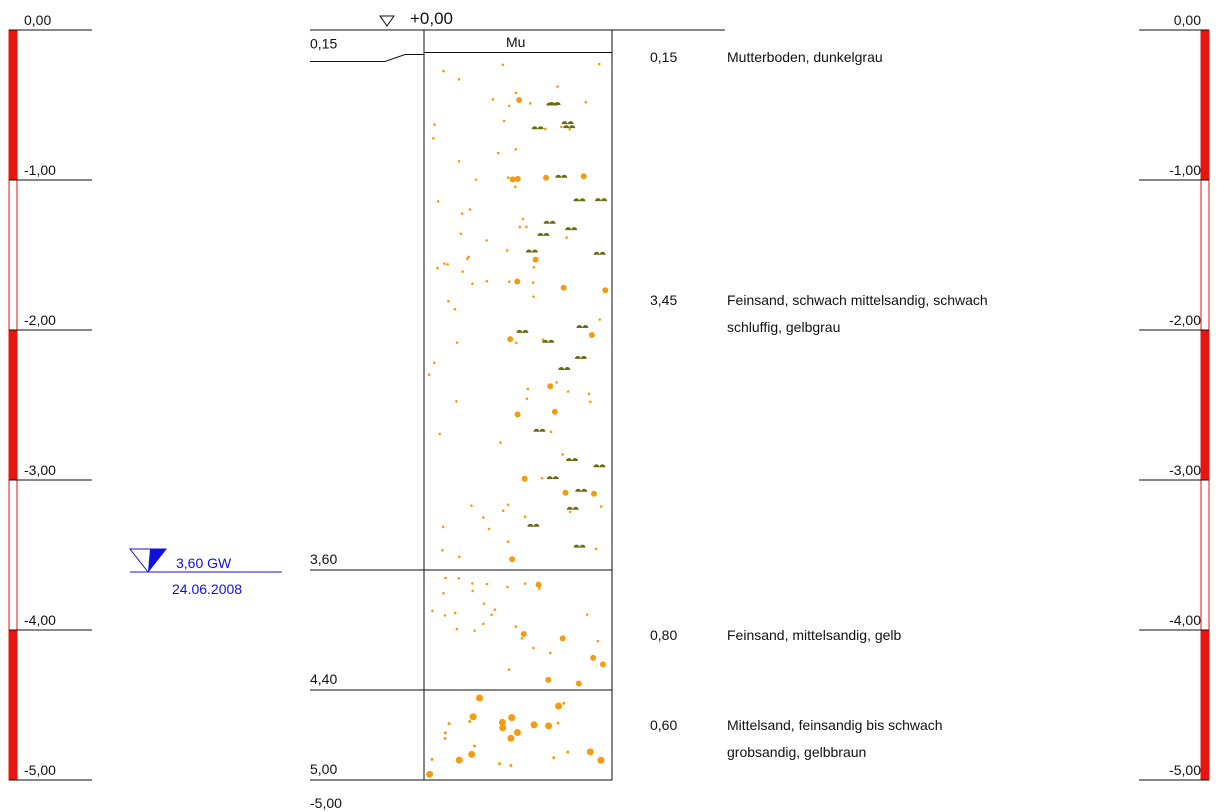 The height and width of the screenshot is (812, 1218). What do you see at coordinates (518, 631) in the screenshot?
I see `layer-pattern-fine-sand` at bounding box center [518, 631].